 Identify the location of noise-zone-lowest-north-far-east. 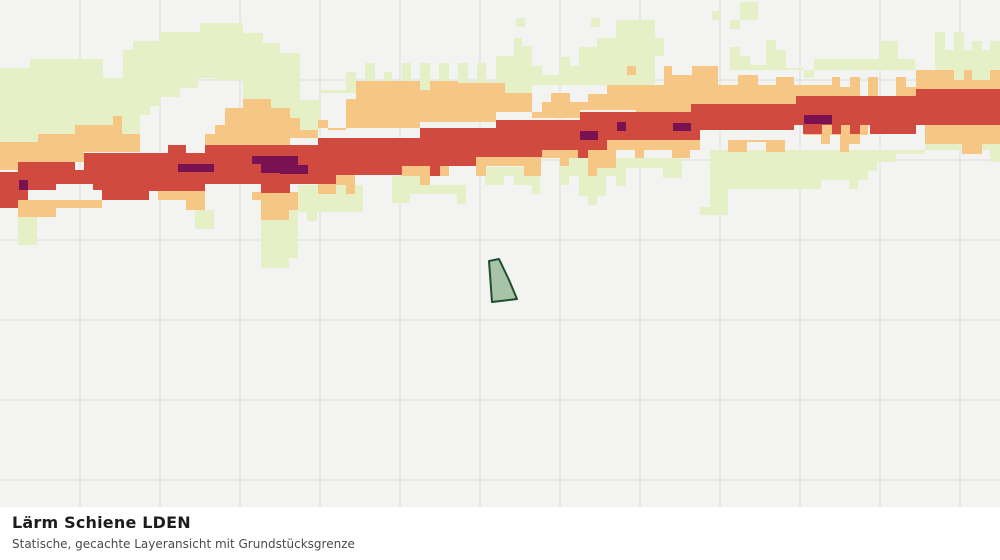
(822, 59).